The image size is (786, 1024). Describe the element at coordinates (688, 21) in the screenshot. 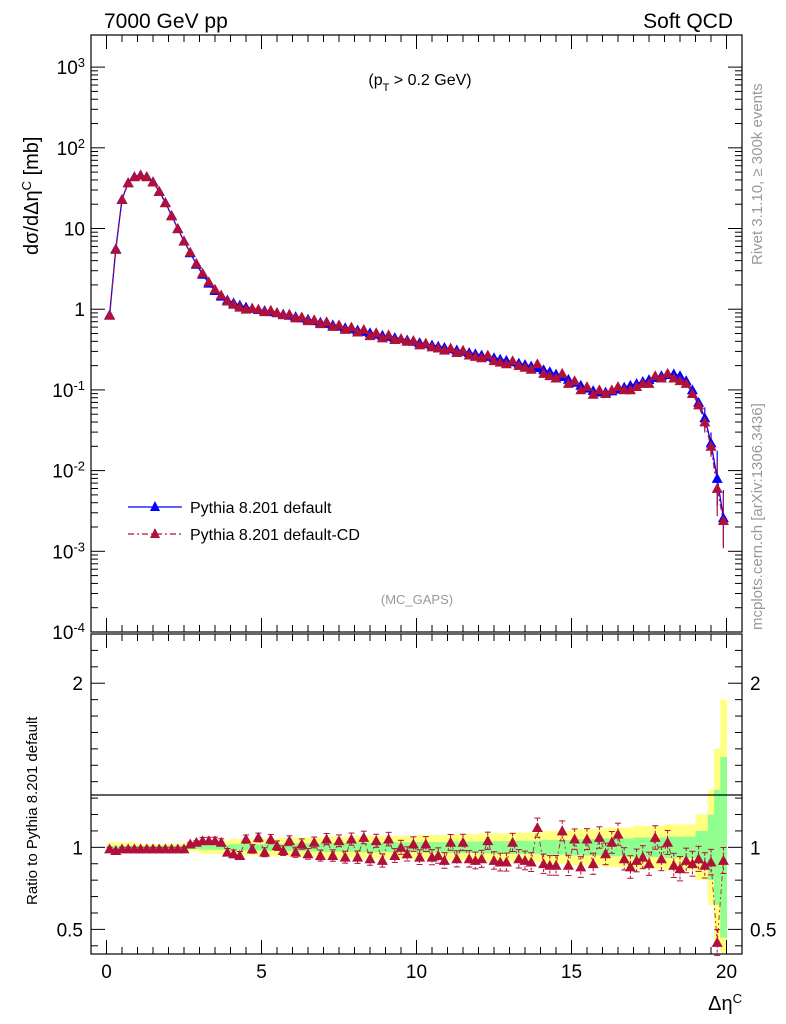

I see `header-right: Soft QCD` at that location.